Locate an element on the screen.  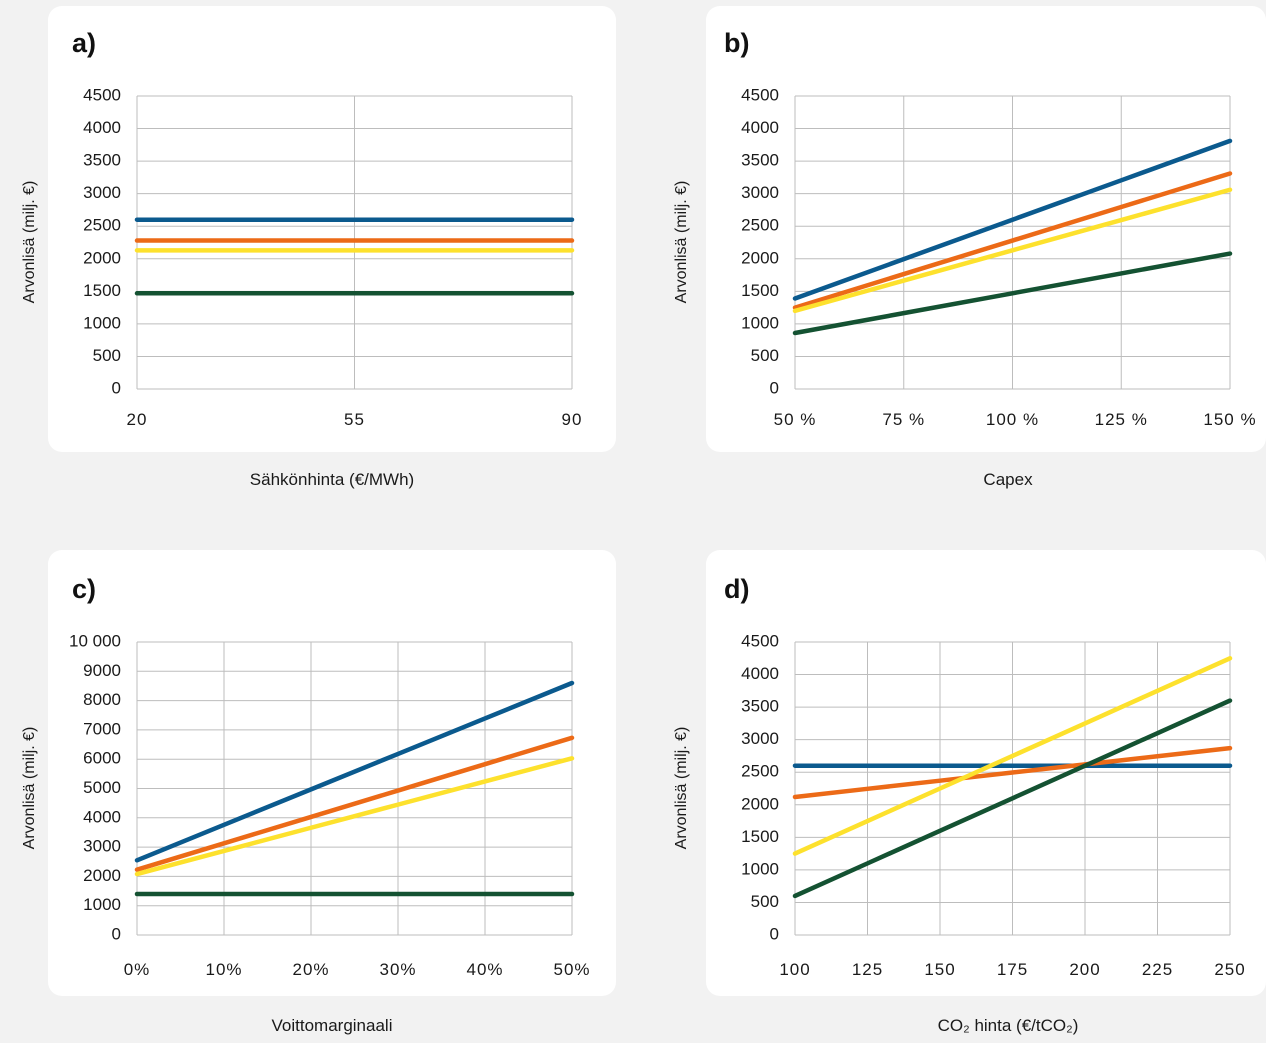
x-tick-label: 55 is located at coordinates (354, 419).